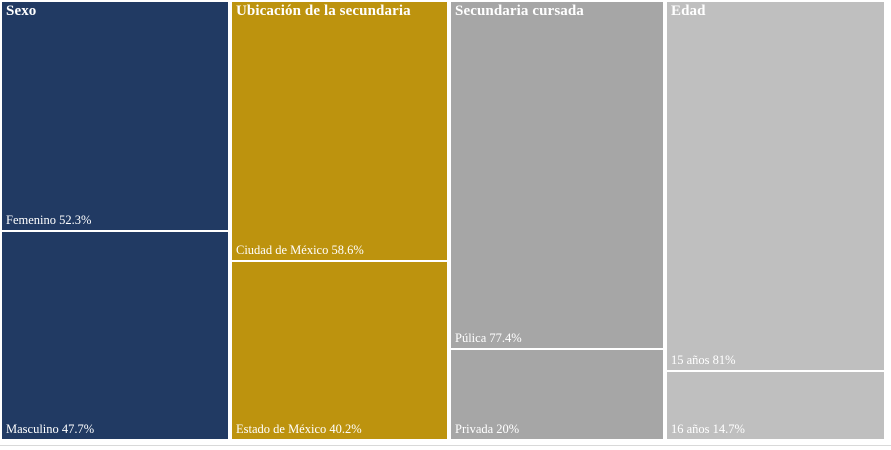  What do you see at coordinates (49, 219) in the screenshot?
I see `segment-label: Femenino 52.3%` at bounding box center [49, 219].